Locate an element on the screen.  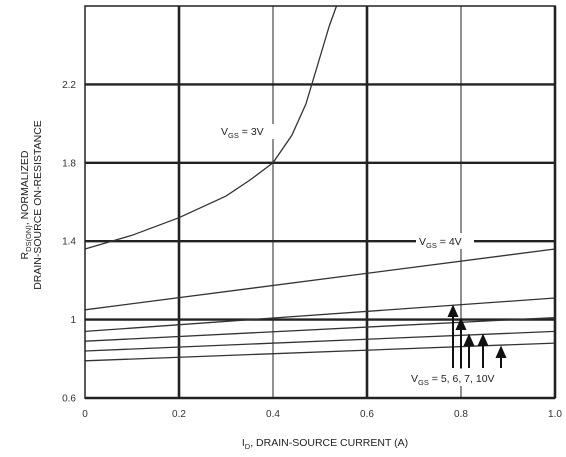
y-tick-label-2: 1.4 is located at coordinates (69, 242).